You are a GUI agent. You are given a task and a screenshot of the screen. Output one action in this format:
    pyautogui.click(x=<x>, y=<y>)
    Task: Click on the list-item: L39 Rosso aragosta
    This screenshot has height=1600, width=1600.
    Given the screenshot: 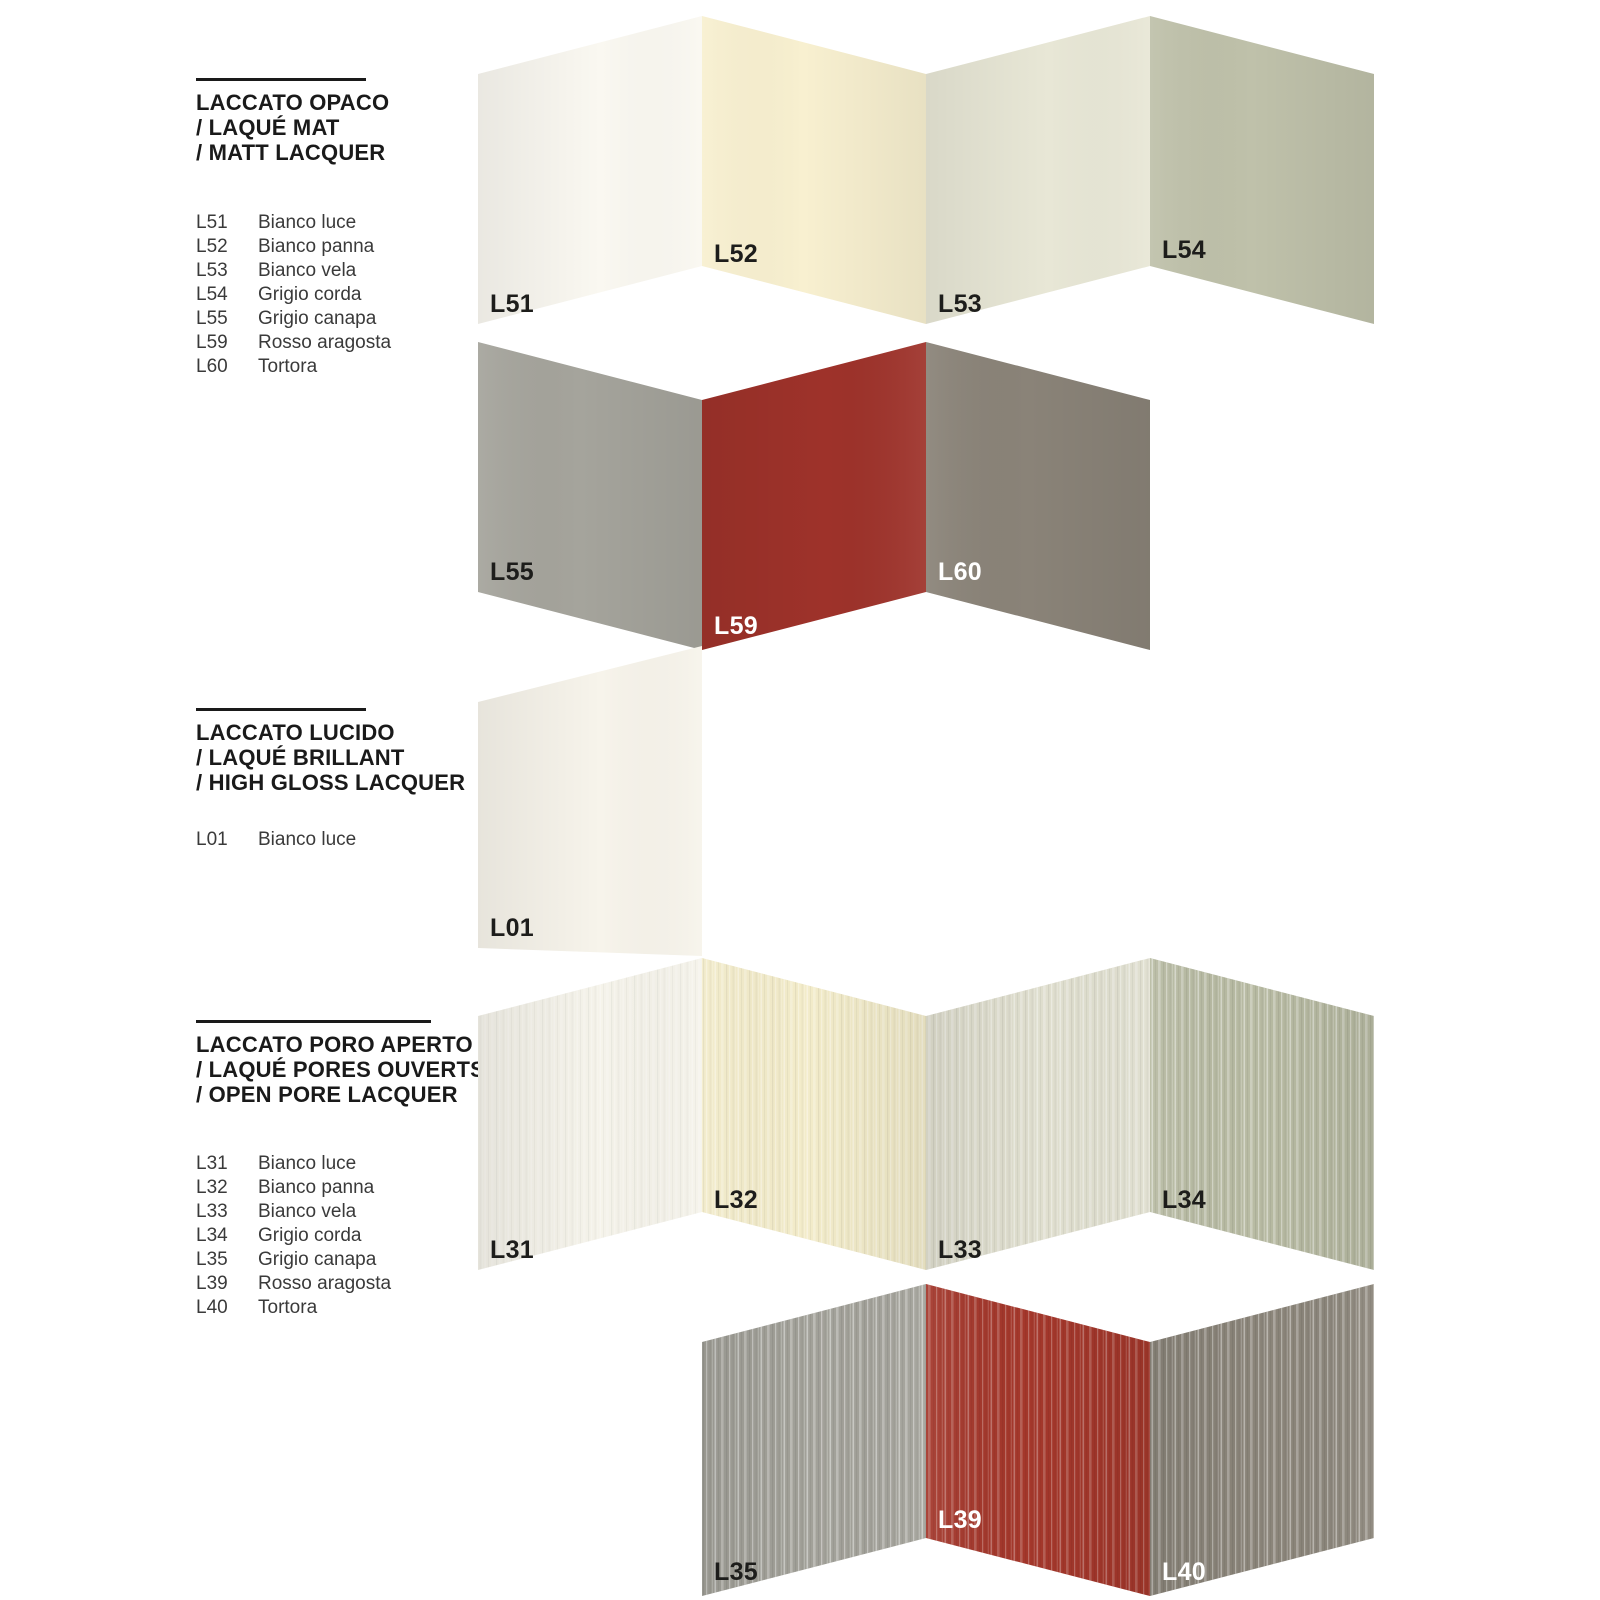 What is the action you would take?
    pyautogui.click(x=293, y=1284)
    